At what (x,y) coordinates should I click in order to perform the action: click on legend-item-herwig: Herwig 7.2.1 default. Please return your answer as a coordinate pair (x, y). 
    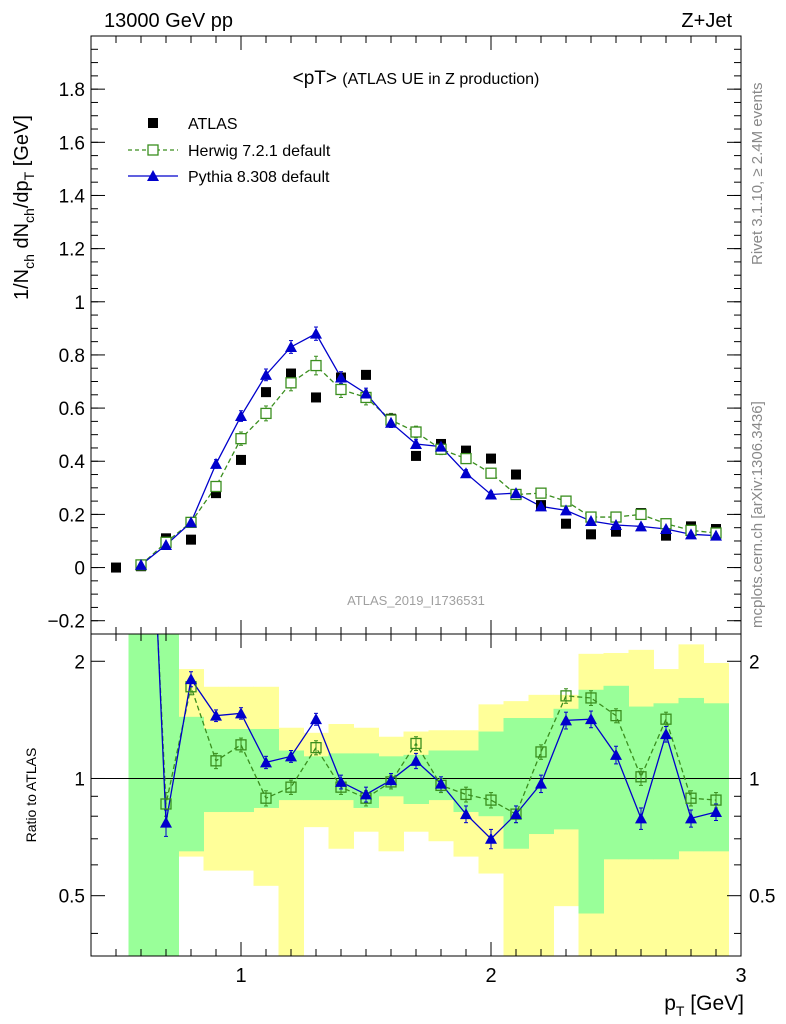
    Looking at the image, I should click on (229, 151).